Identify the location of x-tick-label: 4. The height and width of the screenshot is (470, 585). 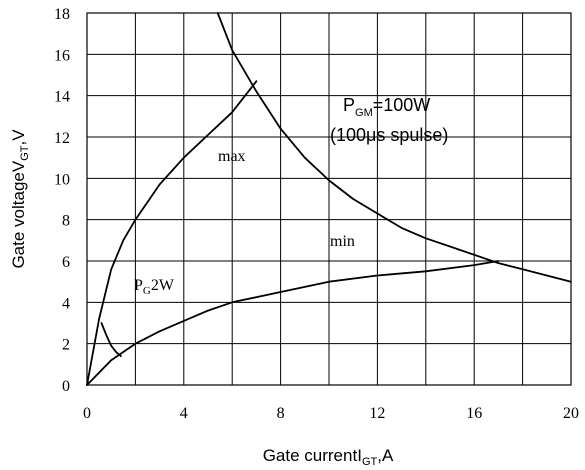
(184, 413).